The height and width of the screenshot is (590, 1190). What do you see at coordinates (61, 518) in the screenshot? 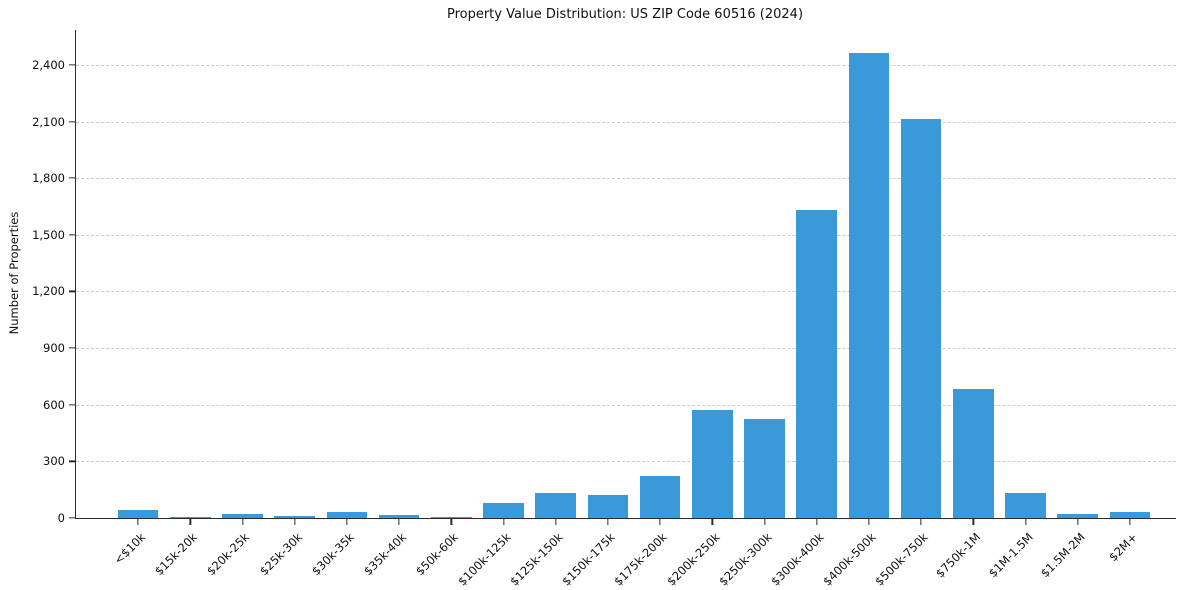
I see `y-tick-label: 0` at bounding box center [61, 518].